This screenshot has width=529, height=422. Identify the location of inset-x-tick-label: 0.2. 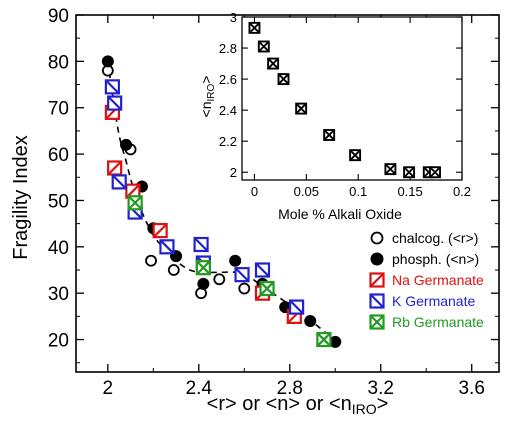
(462, 191).